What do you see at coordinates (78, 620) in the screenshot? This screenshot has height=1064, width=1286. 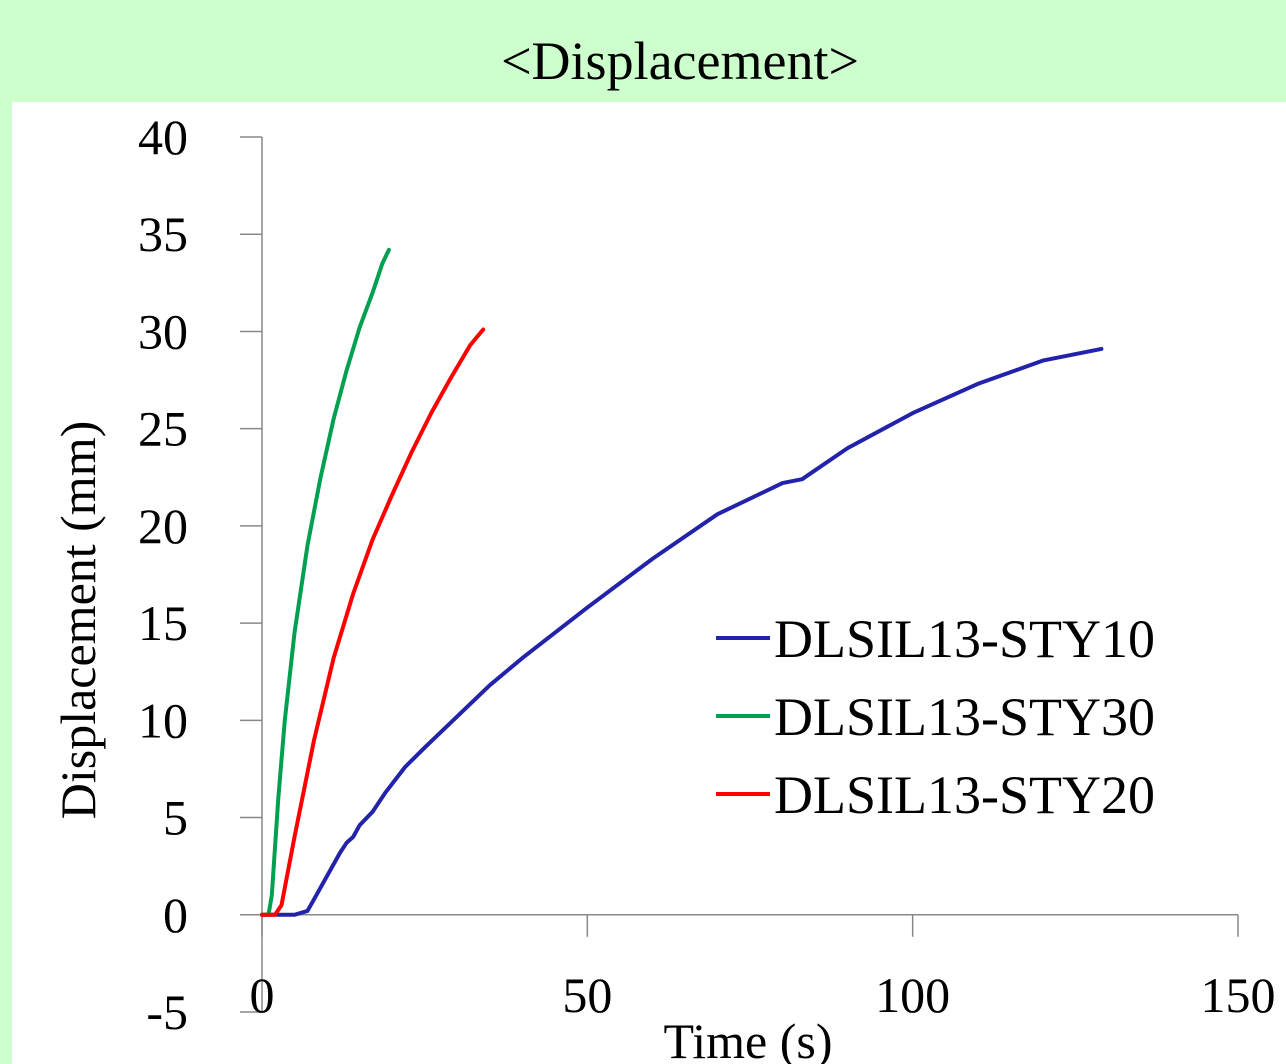 I see `y-axis-title: Displacement (mm)` at bounding box center [78, 620].